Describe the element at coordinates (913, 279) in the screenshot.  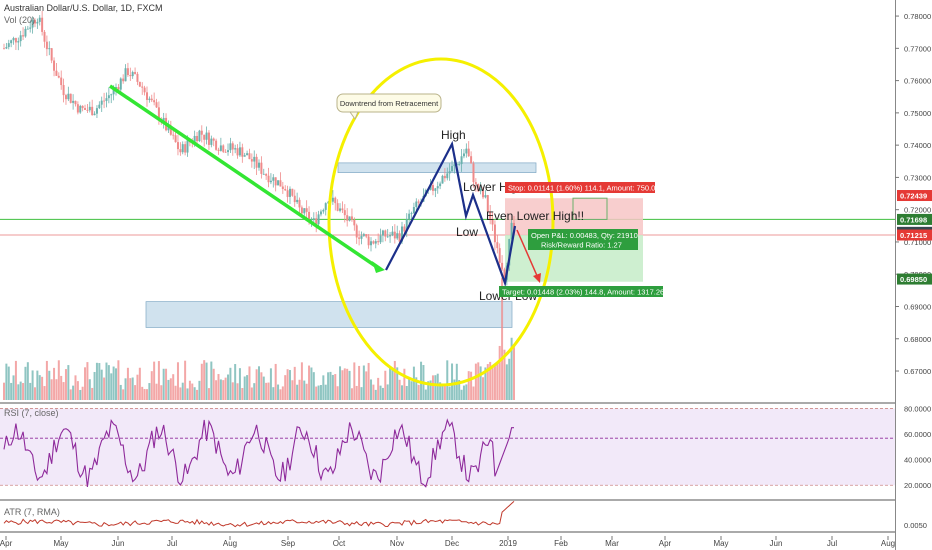
I see `price-label-text: 0.69850` at that location.